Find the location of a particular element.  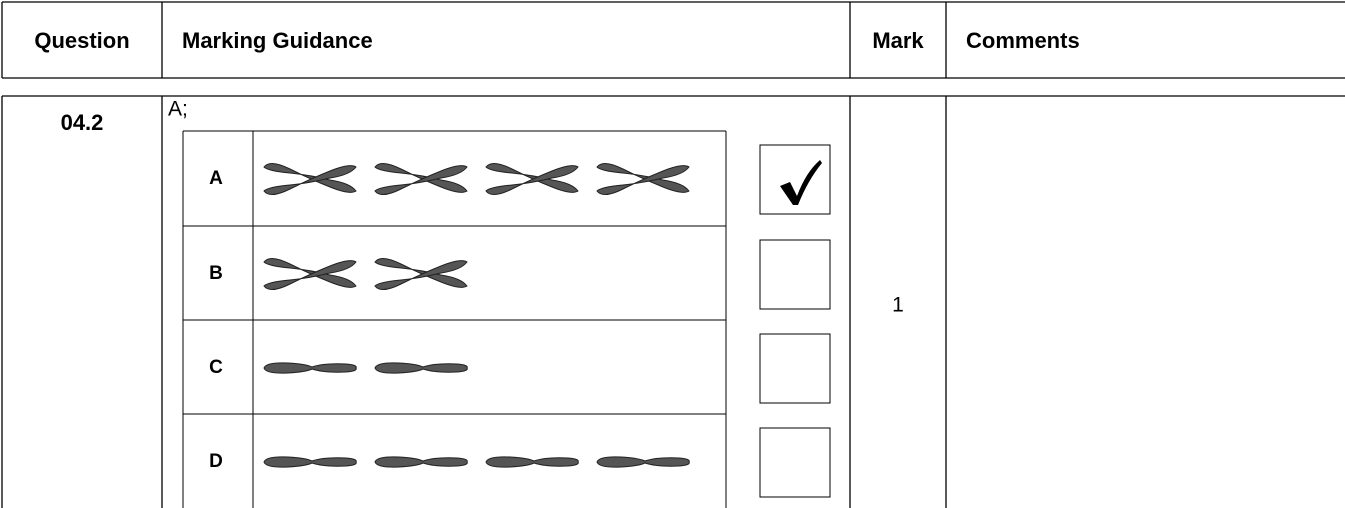

mark: 1 is located at coordinates (898, 305).